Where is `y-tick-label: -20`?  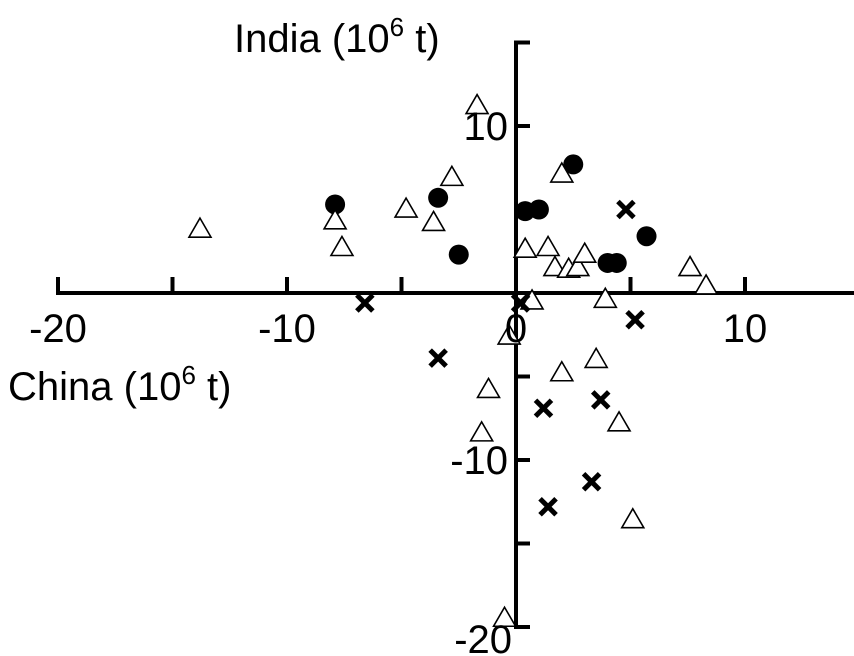 y-tick-label: -20 is located at coordinates (483, 637).